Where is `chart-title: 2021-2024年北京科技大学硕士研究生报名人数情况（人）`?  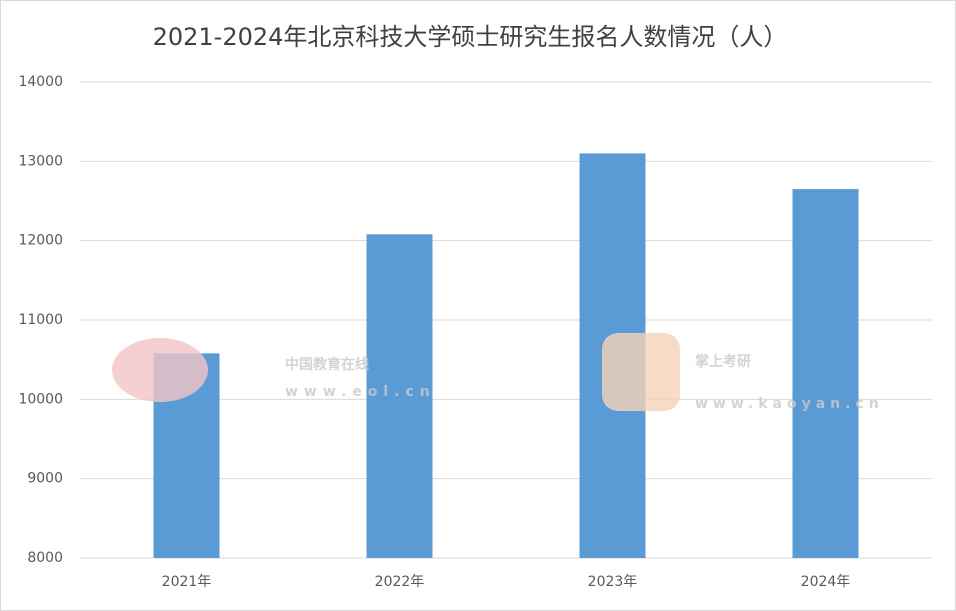 chart-title: 2021-2024年北京科技大学硕士研究生报名人数情况（人） is located at coordinates (470, 37).